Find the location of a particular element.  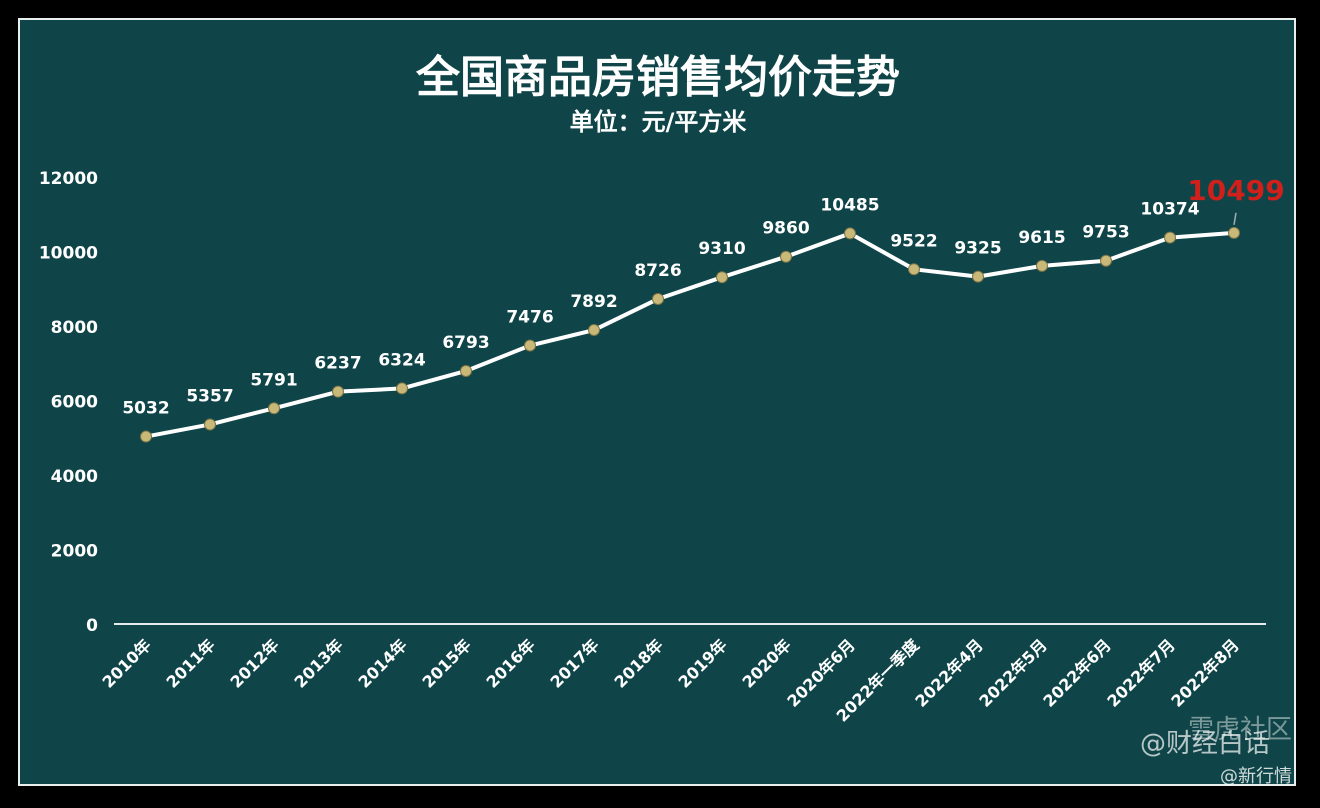

x-tick-label: 2020年 is located at coordinates (767, 663).